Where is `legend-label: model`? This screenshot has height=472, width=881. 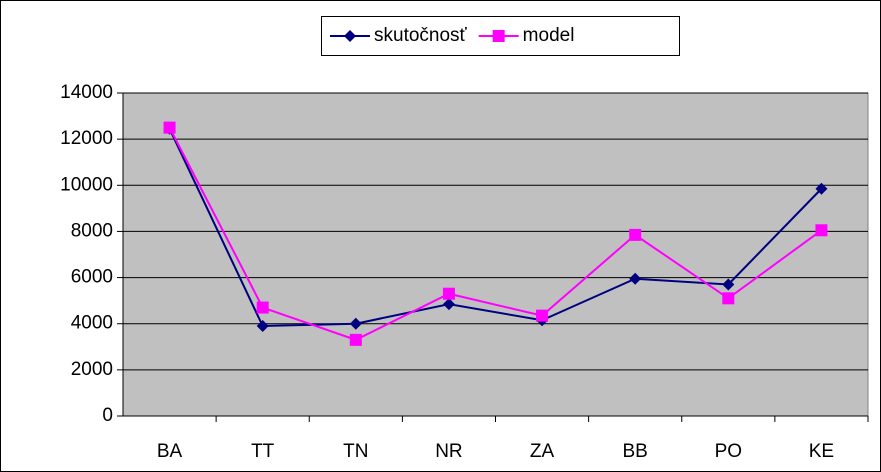 legend-label: model is located at coordinates (549, 35).